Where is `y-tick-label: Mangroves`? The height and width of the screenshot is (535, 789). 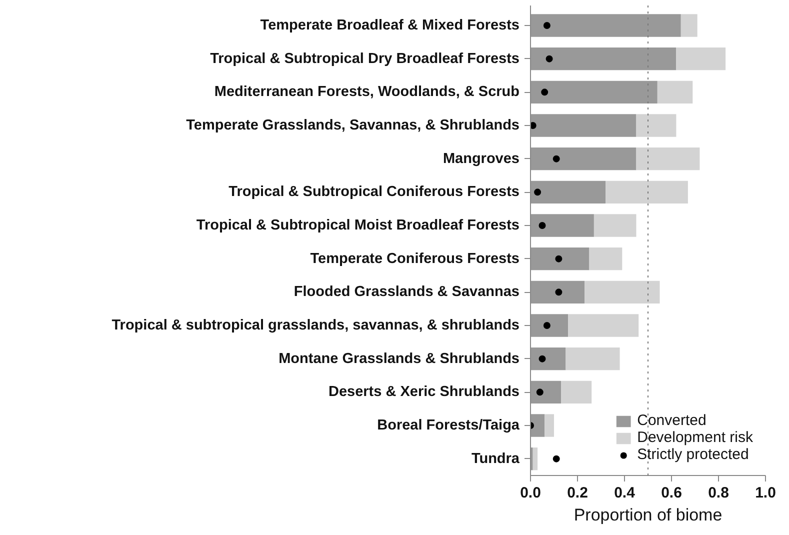 y-tick-label: Mangroves is located at coordinates (481, 158).